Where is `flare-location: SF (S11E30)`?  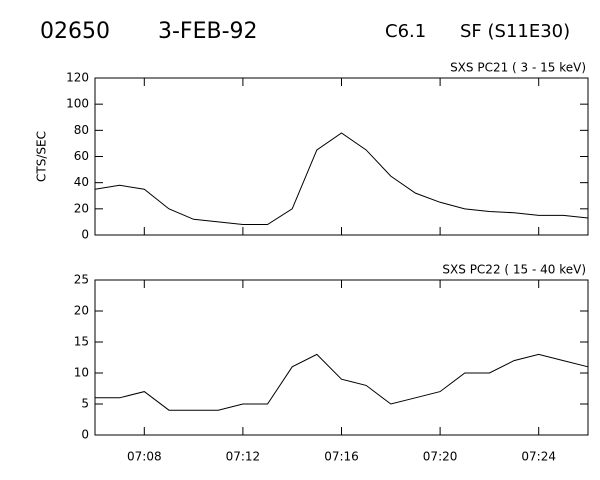
flare-location: SF (S11E30) is located at coordinates (515, 31).